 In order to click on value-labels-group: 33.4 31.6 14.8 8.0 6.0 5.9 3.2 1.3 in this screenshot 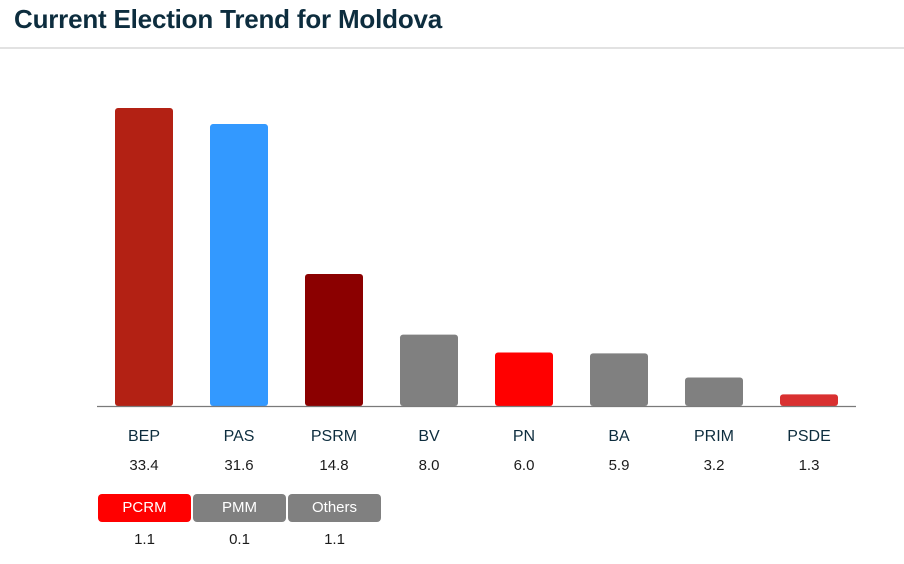, I will do `click(474, 465)`.